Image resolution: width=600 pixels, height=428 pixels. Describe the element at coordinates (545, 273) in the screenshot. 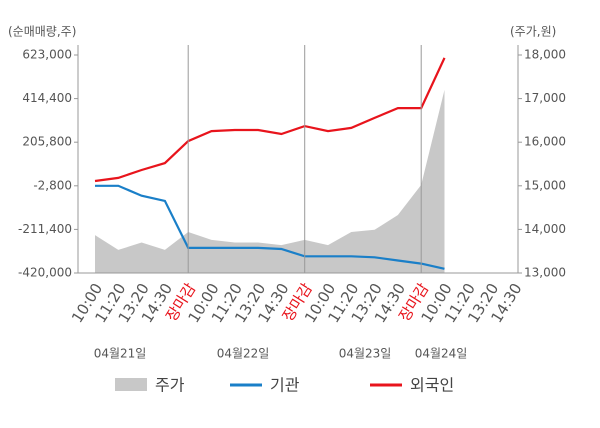

I see `y2-tick-label: 13,000` at that location.